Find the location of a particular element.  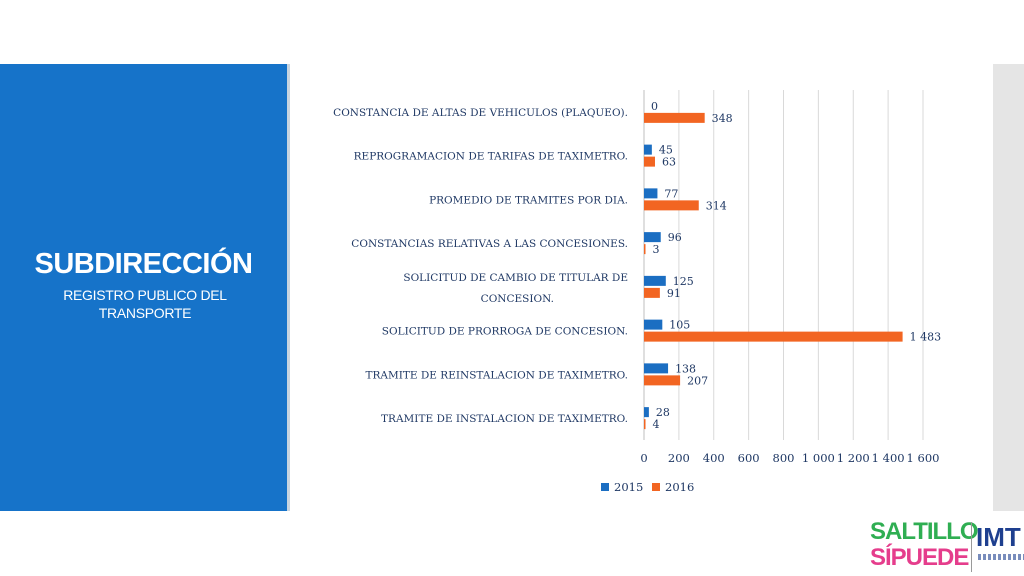

logo-sipuede-text: SÍPUEDE is located at coordinates (919, 557).